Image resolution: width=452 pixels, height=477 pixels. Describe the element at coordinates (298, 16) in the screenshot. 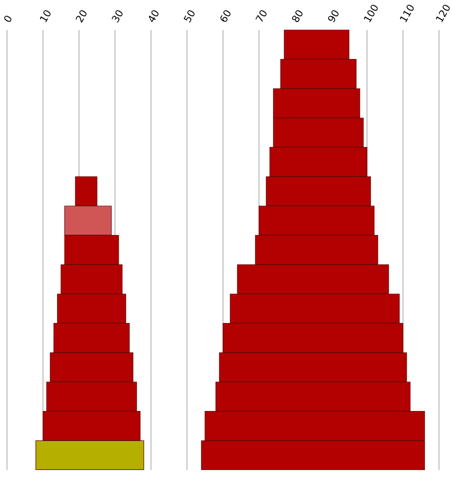

I see `x-tick-label: 80` at that location.